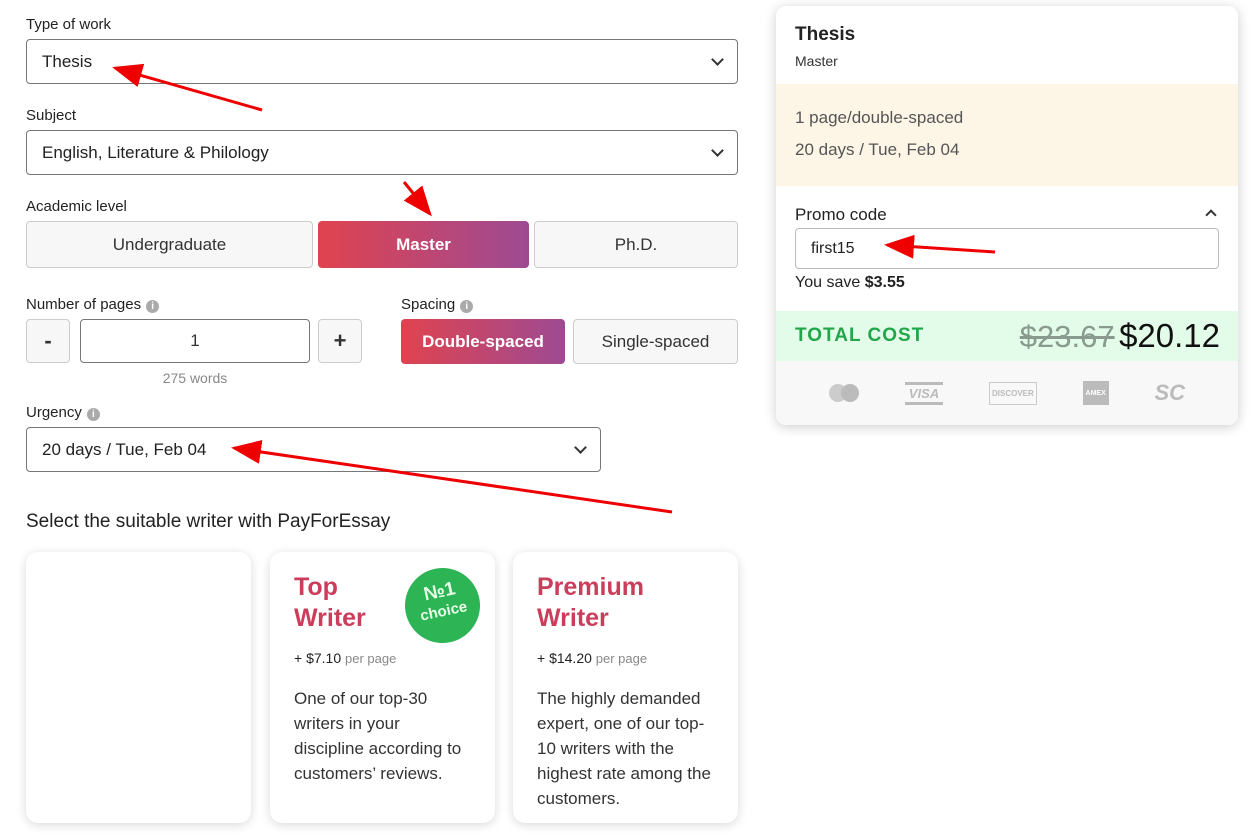  Describe the element at coordinates (330, 602) in the screenshot. I see `card-title: Top Writer` at that location.